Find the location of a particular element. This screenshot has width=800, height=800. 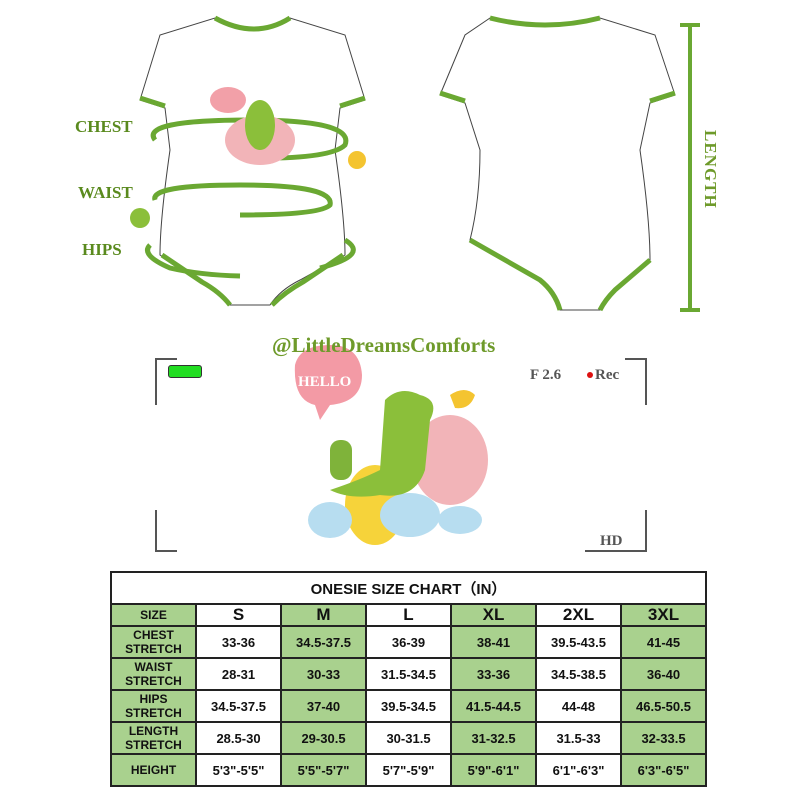

table-cell: 39.5-43.5 is located at coordinates (578, 642).